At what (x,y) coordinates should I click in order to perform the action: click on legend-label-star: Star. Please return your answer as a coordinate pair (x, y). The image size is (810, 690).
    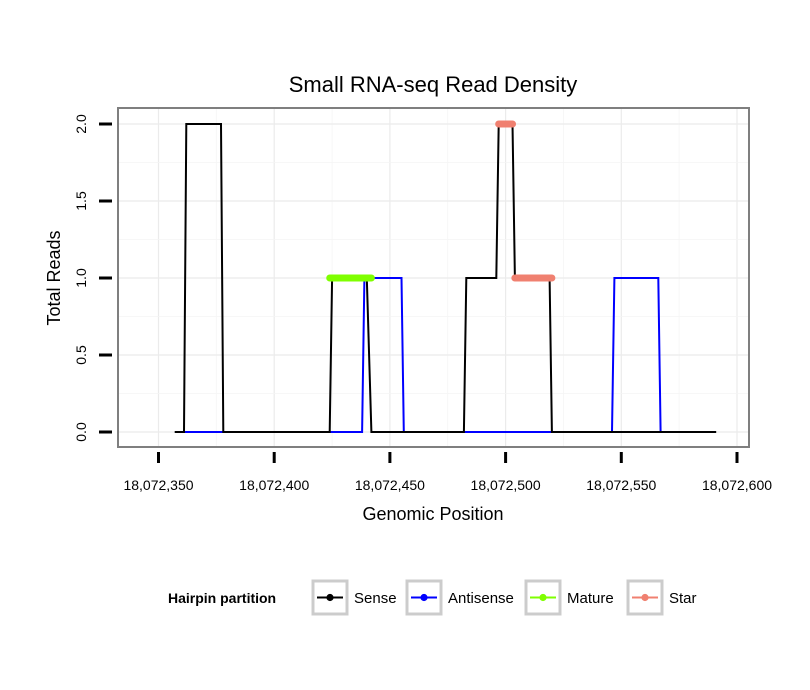
    Looking at the image, I should click on (683, 598).